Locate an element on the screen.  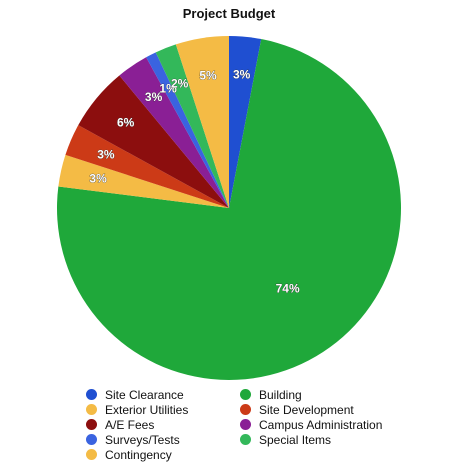
data-label-special-items: 2% is located at coordinates (180, 83).